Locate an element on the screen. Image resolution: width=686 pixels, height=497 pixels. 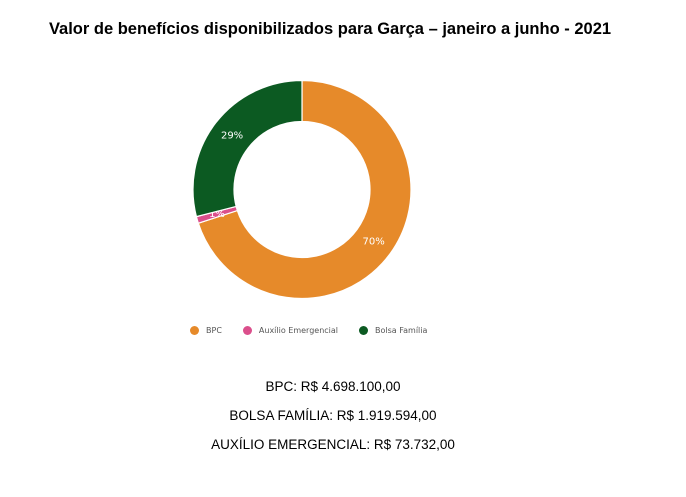
value-bpc: BPC: R$ 4.698.100,00 is located at coordinates (333, 386).